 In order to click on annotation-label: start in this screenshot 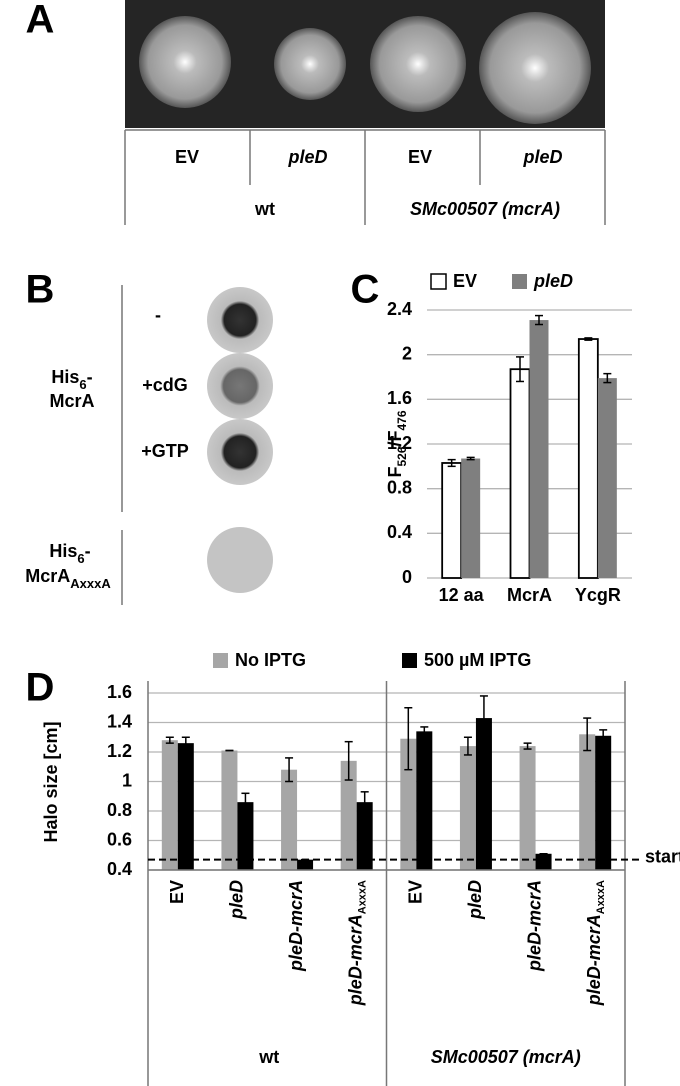, I will do `click(662, 856)`.